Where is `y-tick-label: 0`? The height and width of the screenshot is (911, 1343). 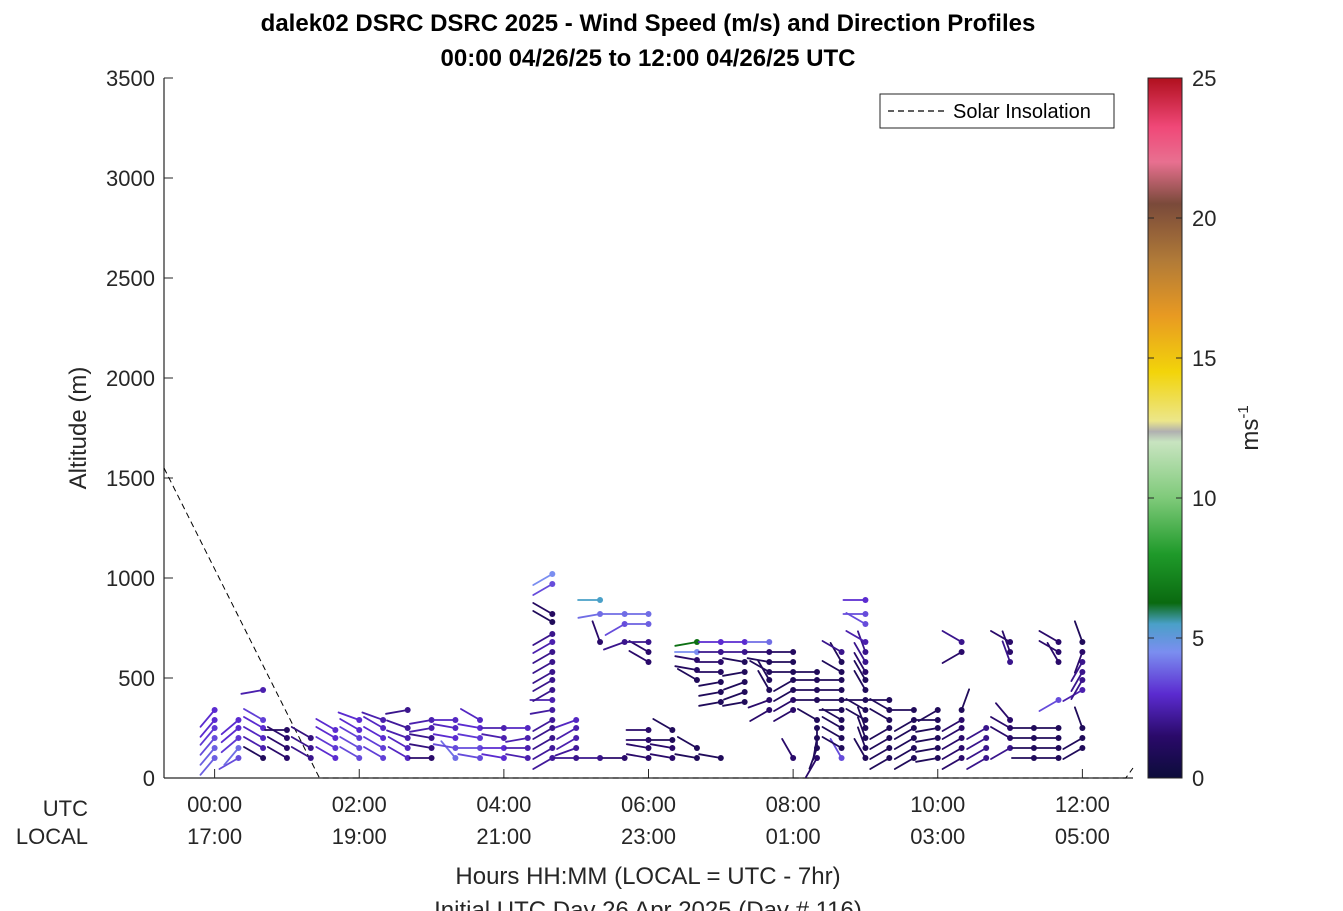
y-tick-label: 0 is located at coordinates (149, 778).